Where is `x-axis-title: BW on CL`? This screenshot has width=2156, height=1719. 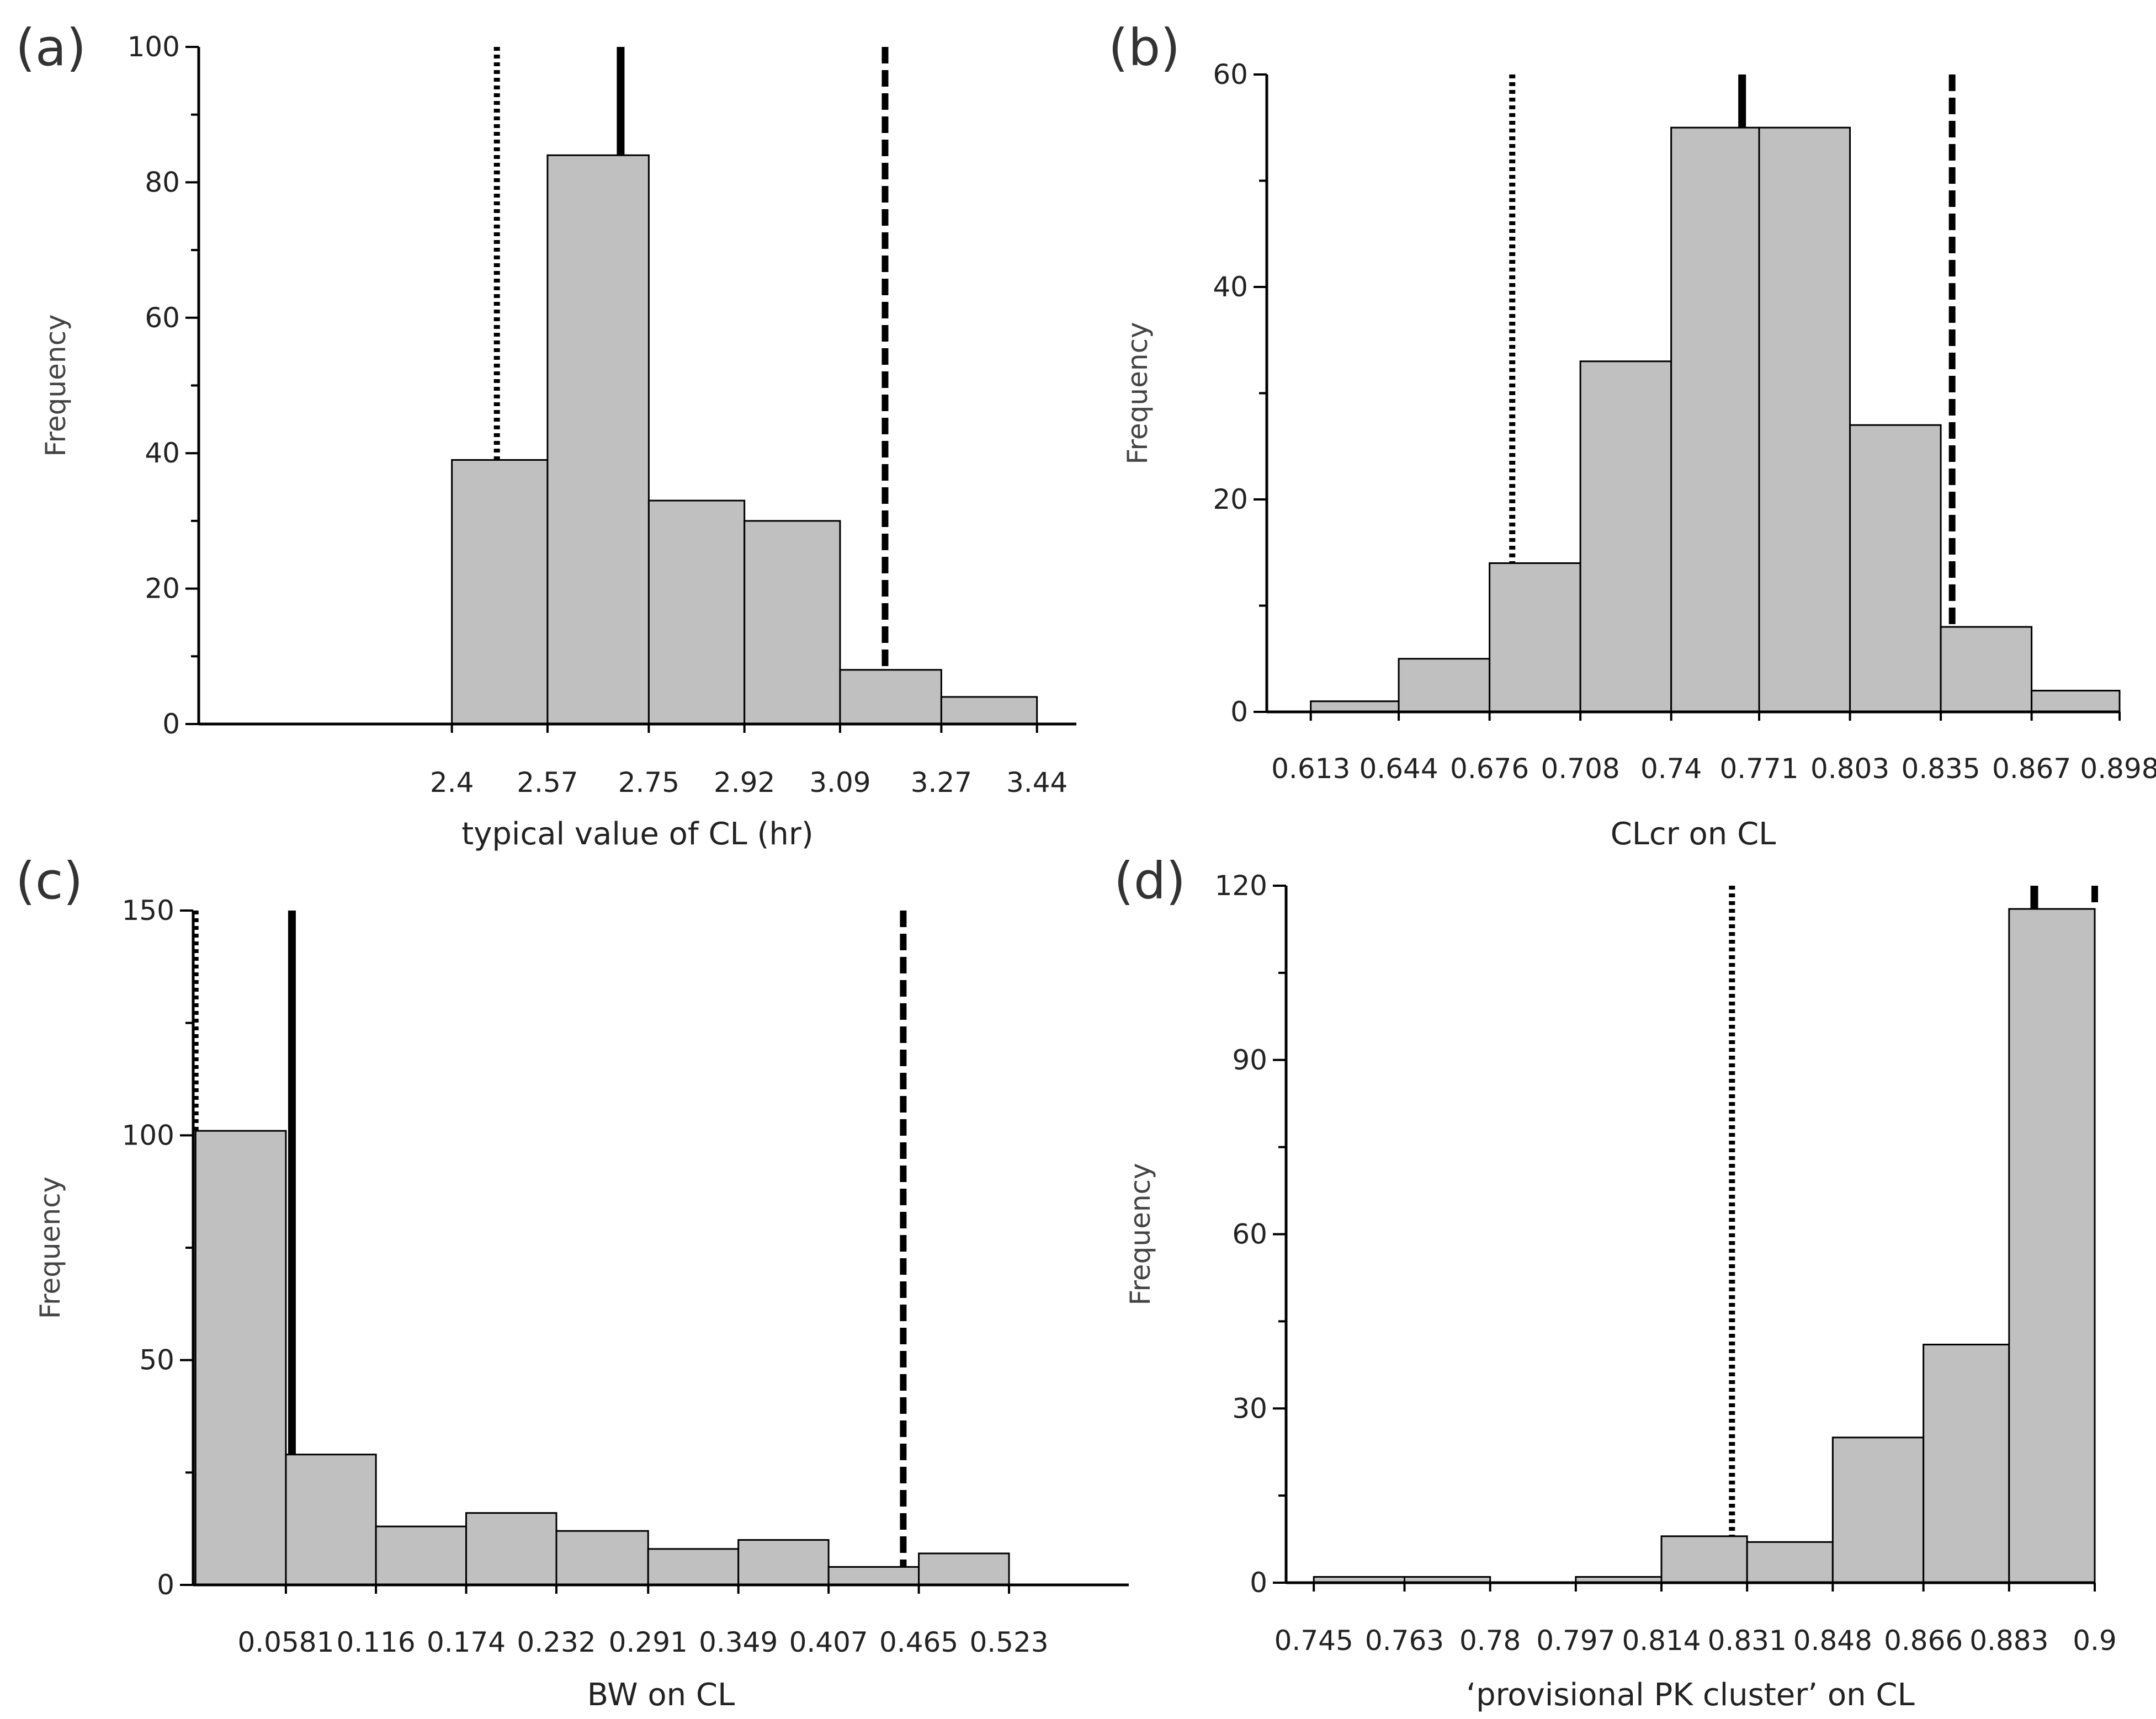
x-axis-title: BW on CL is located at coordinates (661, 1695).